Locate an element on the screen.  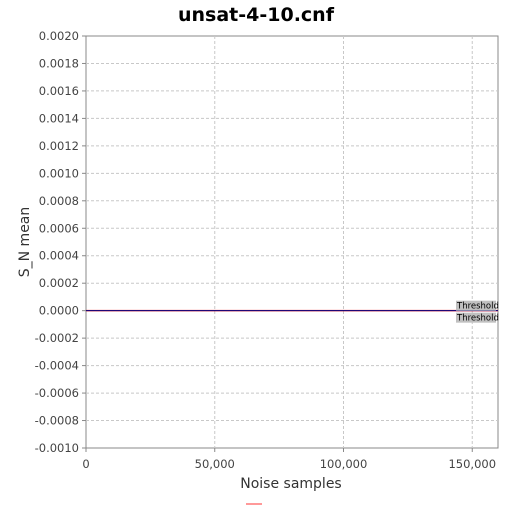
y-tick-label: -0.0006 is located at coordinates (57, 393).